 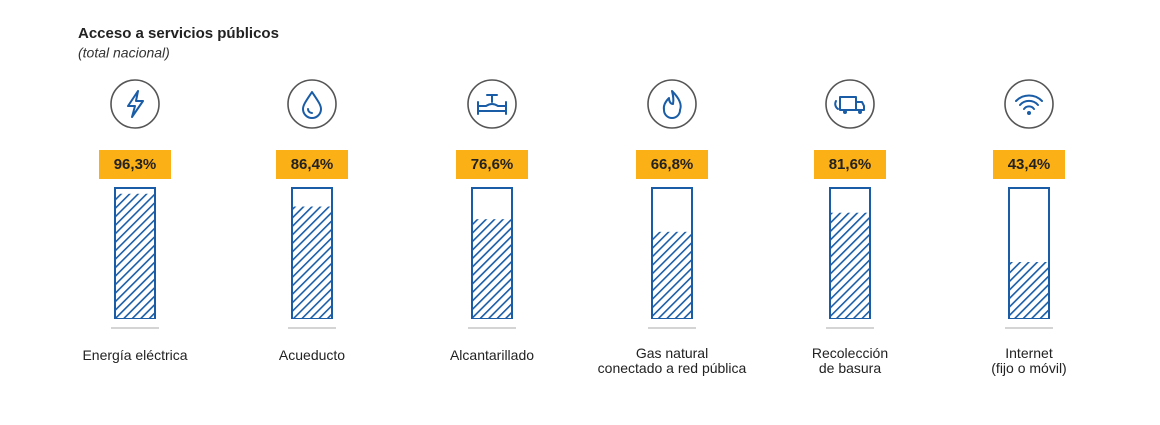 What do you see at coordinates (672, 104) in the screenshot?
I see `icon-gas` at bounding box center [672, 104].